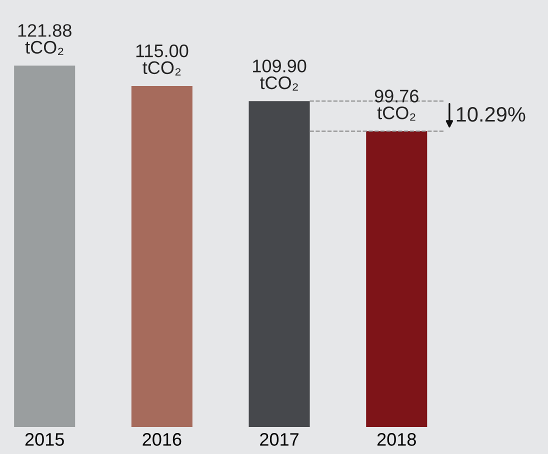  What do you see at coordinates (396, 105) in the screenshot?
I see `data-label: 99.76 tCO₂` at bounding box center [396, 105].